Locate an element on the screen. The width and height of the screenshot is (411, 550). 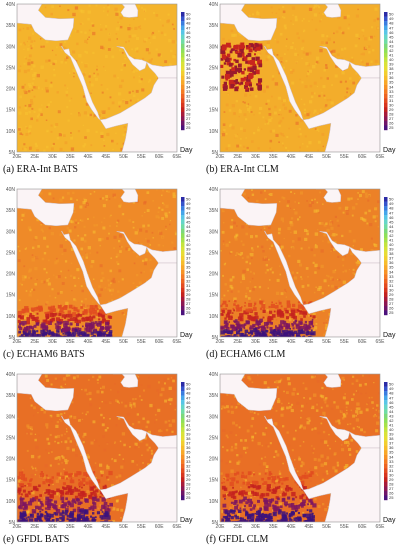
x-tick-label: 25E is located at coordinates (35, 342).